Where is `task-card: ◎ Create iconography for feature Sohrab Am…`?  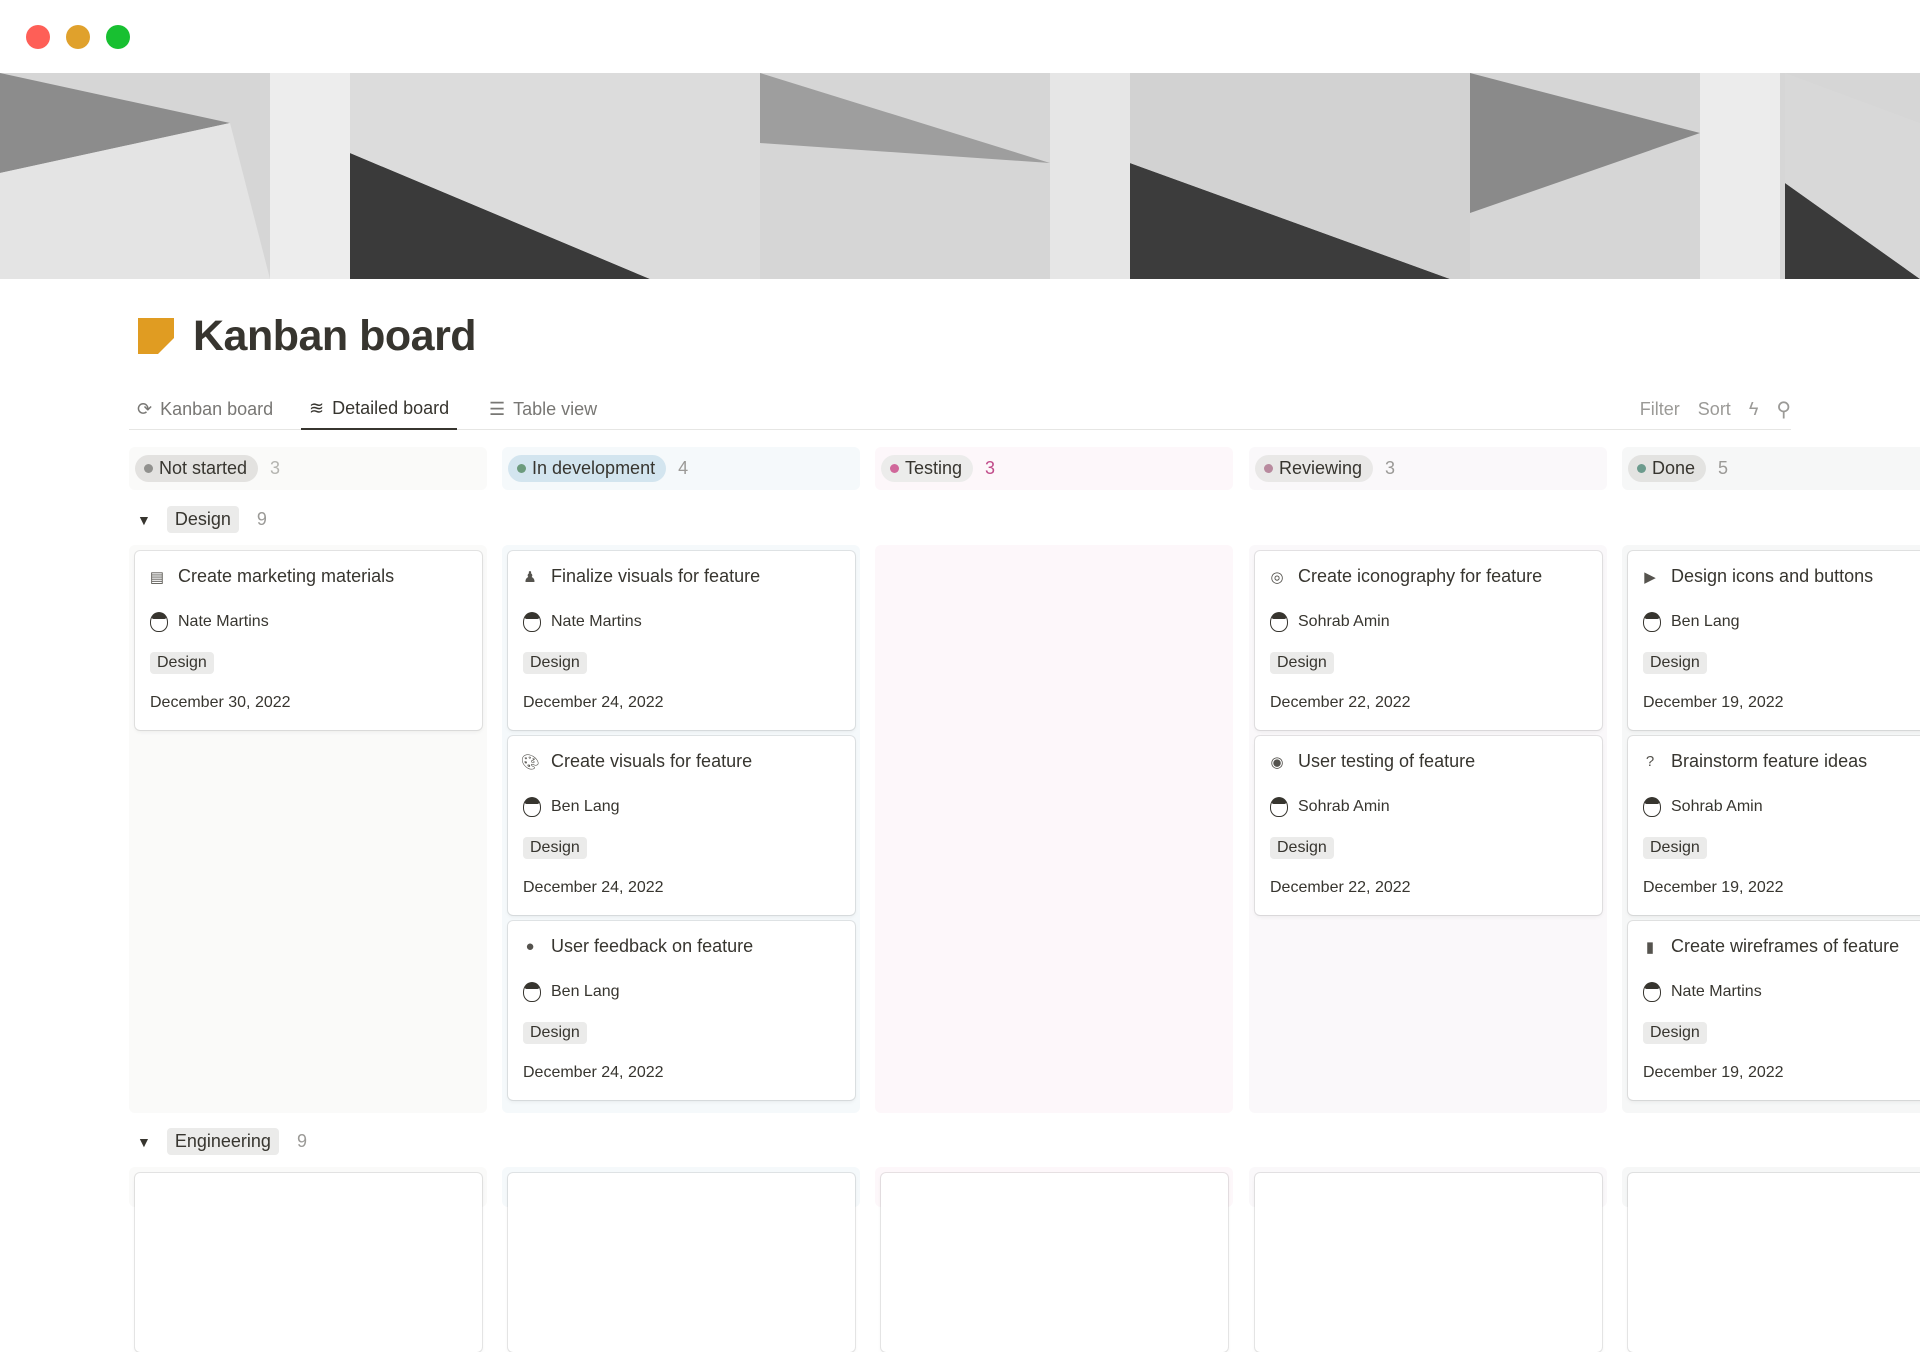
task-card: ◎ Create iconography for feature Sohrab Am… is located at coordinates (1428, 640).